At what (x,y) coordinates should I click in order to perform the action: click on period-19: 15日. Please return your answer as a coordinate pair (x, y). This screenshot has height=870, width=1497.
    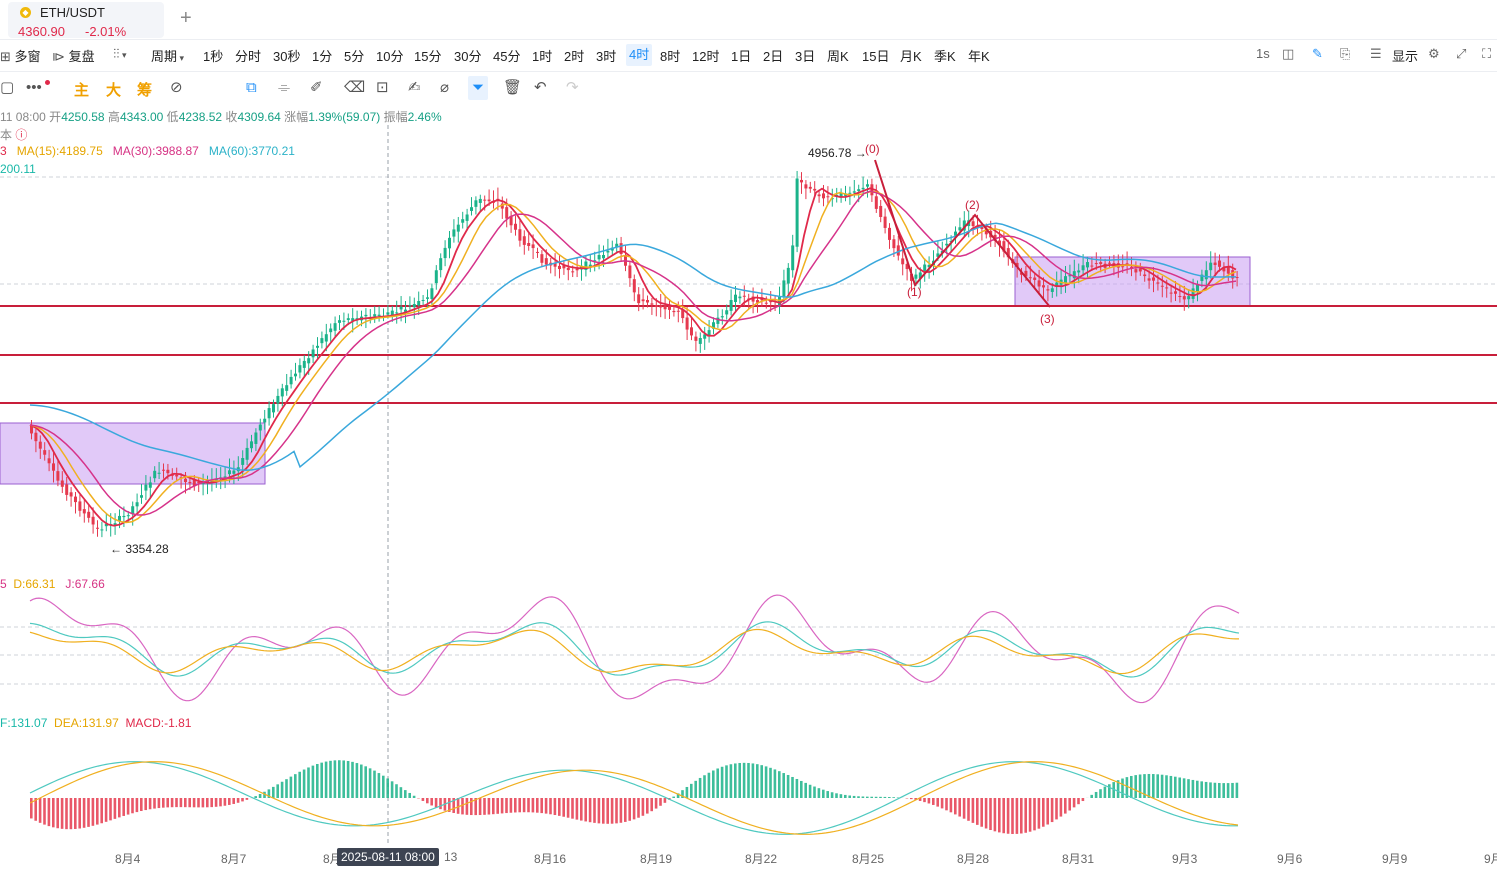
    Looking at the image, I should click on (876, 56).